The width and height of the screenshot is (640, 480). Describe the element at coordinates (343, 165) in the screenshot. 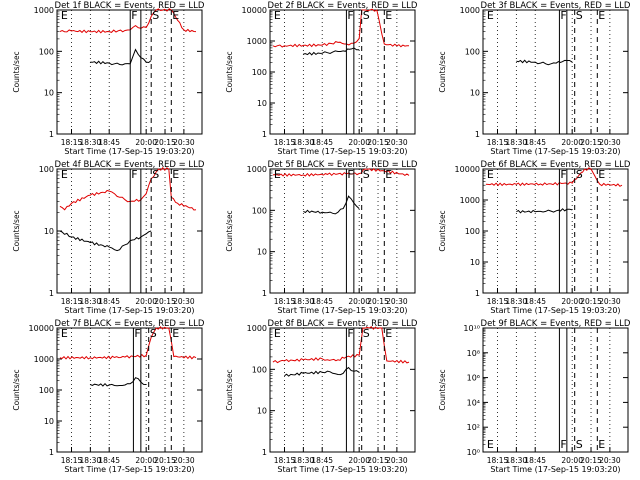

I see `panel-title: Det 5f BLACK = Events, RED = LLD` at that location.